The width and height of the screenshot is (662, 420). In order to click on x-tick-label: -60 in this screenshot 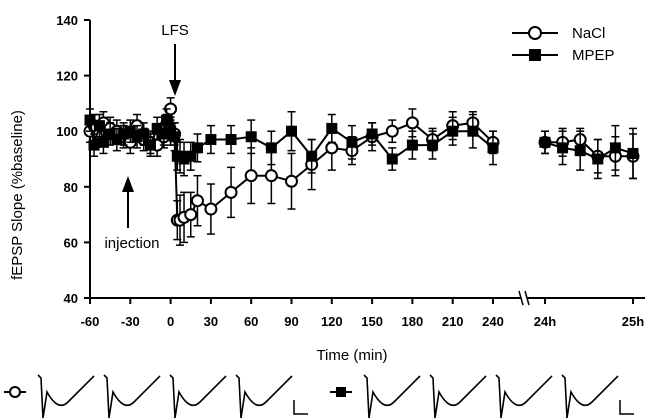, I will do `click(90, 321)`.